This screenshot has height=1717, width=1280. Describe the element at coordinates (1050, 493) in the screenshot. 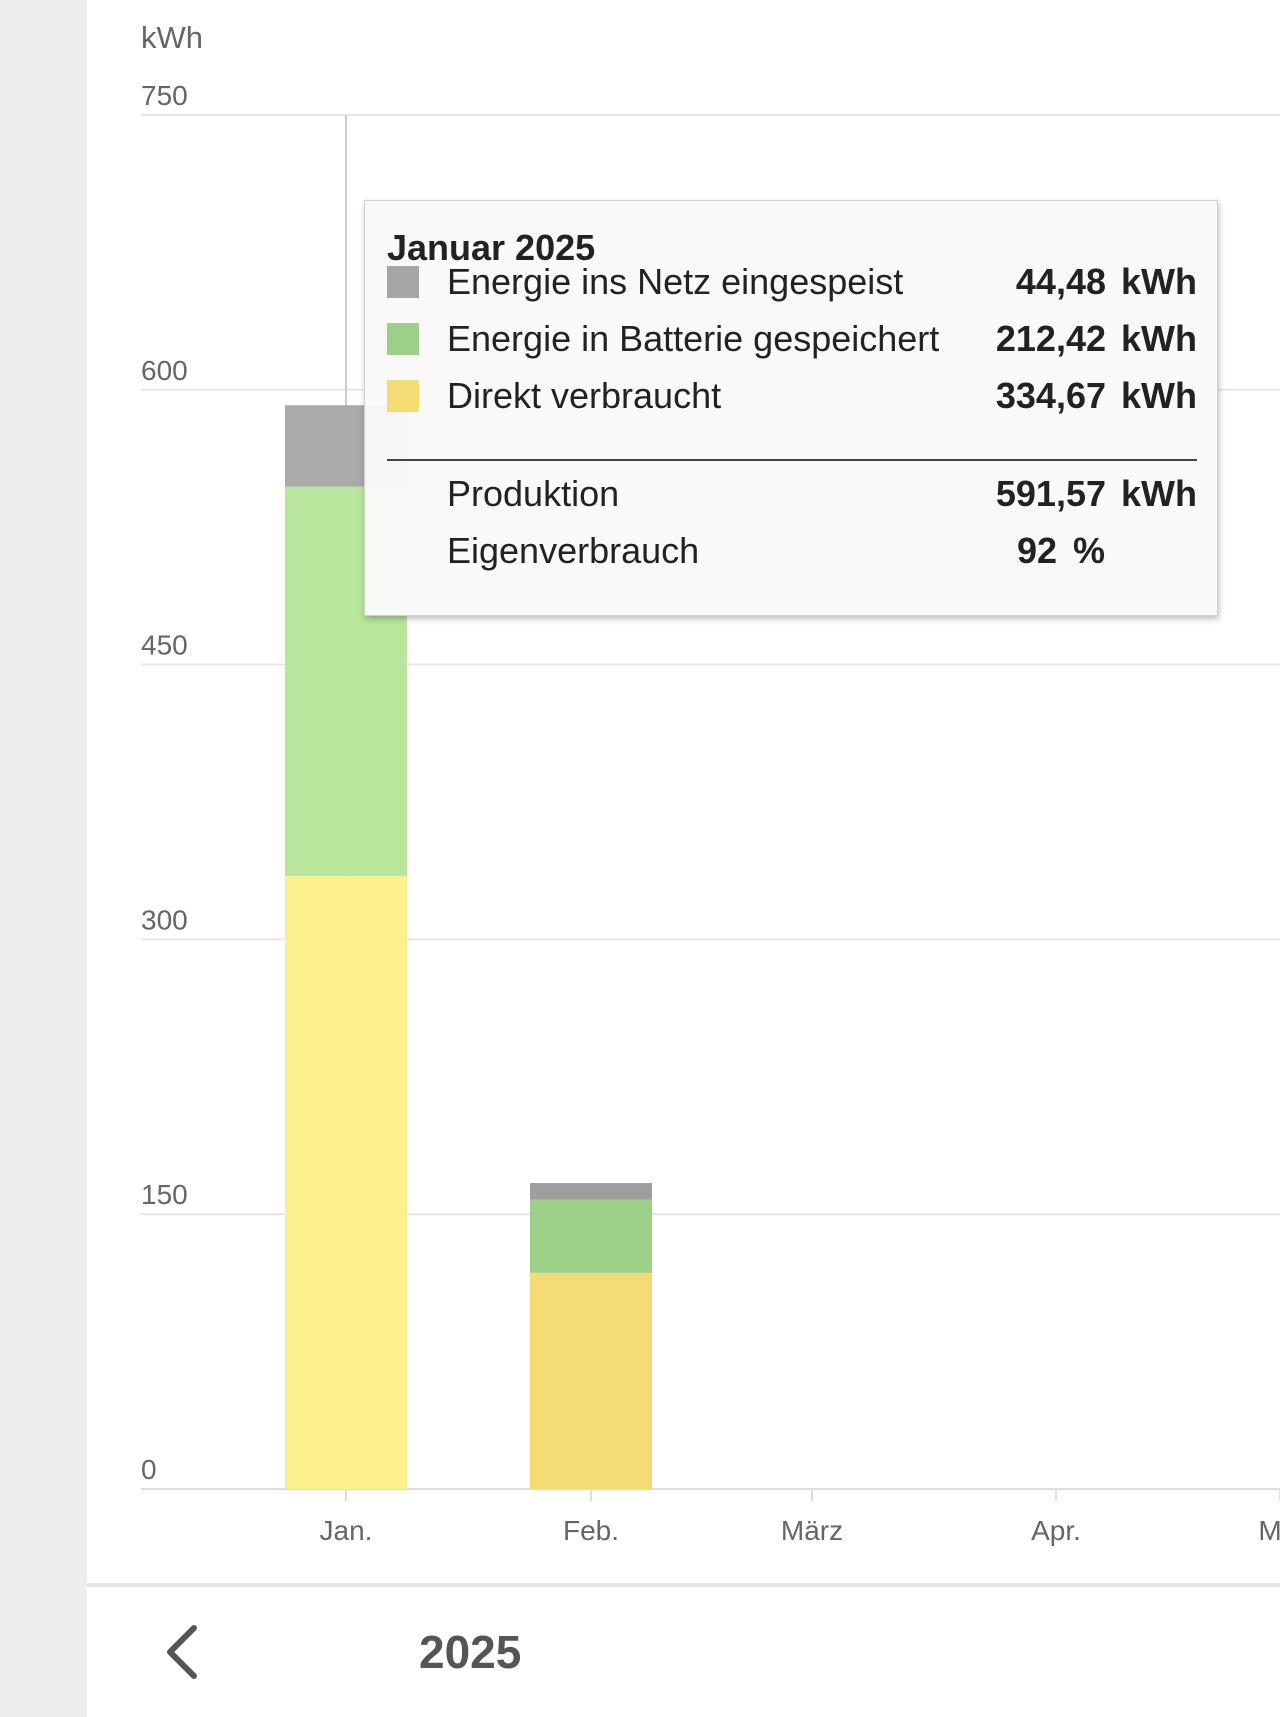

I see `tooltip-summary-value: 591,57` at that location.